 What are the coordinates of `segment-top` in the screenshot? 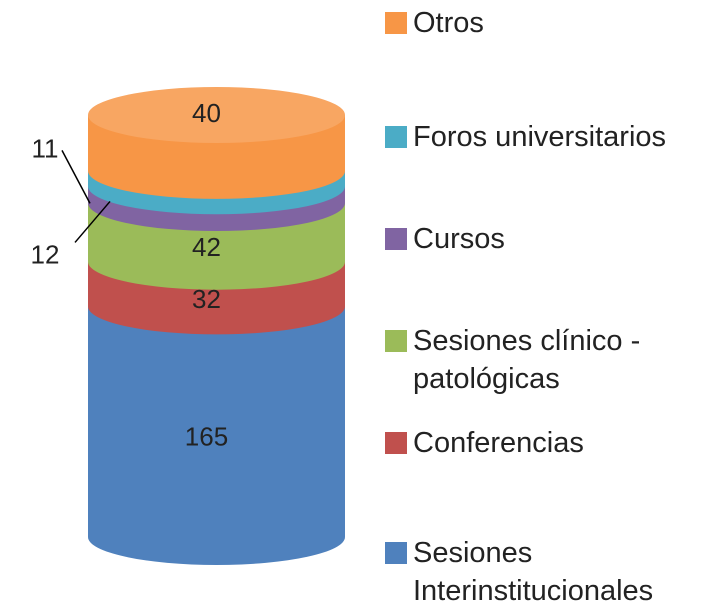 It's located at (216, 115).